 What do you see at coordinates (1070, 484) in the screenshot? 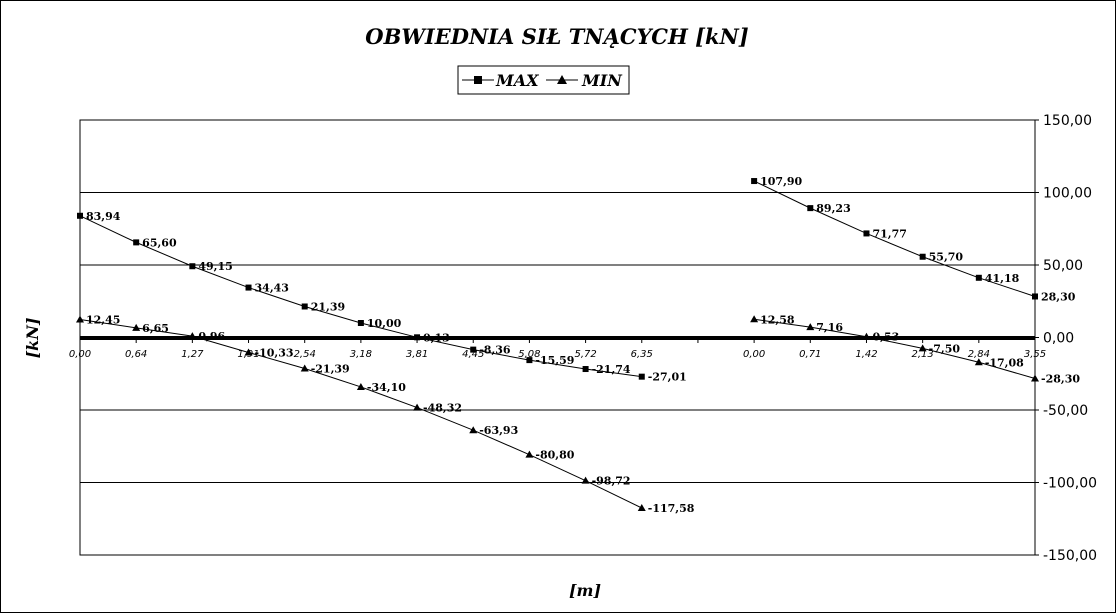
I see `y-tick-label: -100,00` at bounding box center [1070, 484].